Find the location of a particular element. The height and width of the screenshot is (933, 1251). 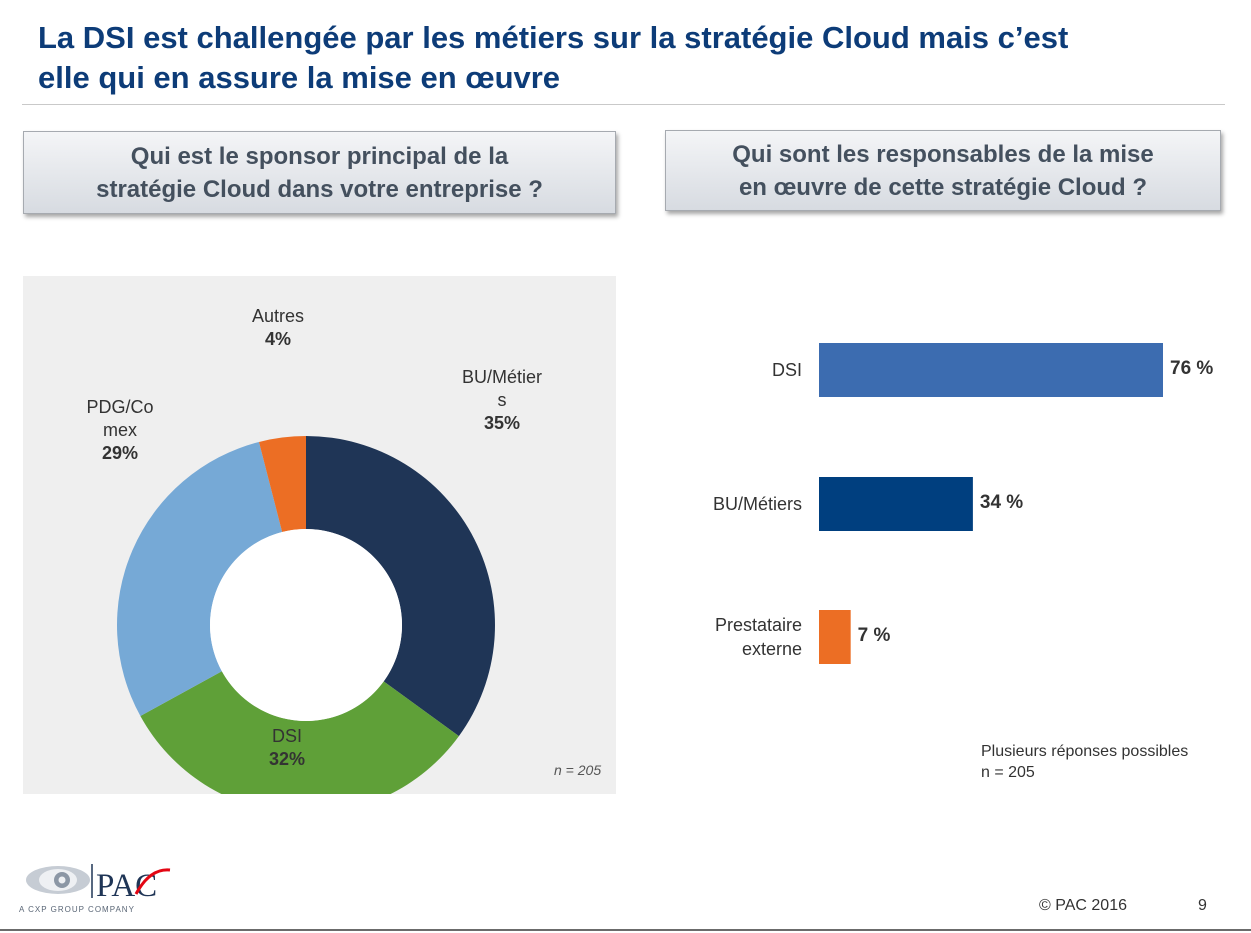

copyright: © PAC 2016 is located at coordinates (1083, 905).